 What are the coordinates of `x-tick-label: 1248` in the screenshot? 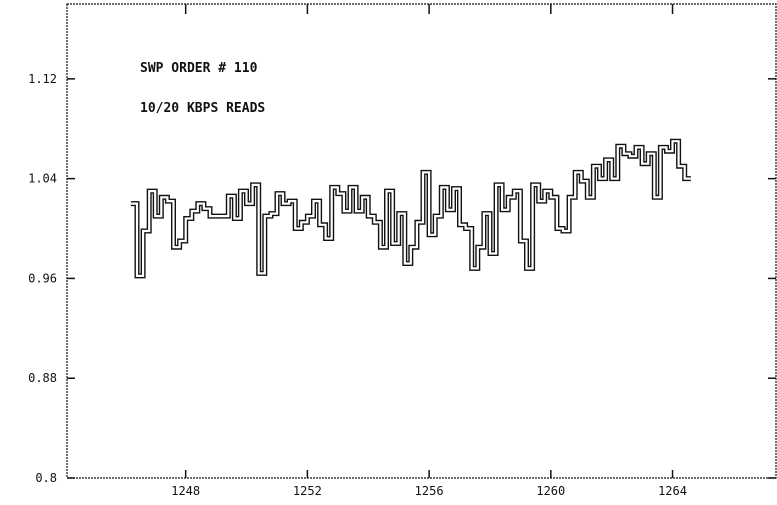 It's located at (185, 491).